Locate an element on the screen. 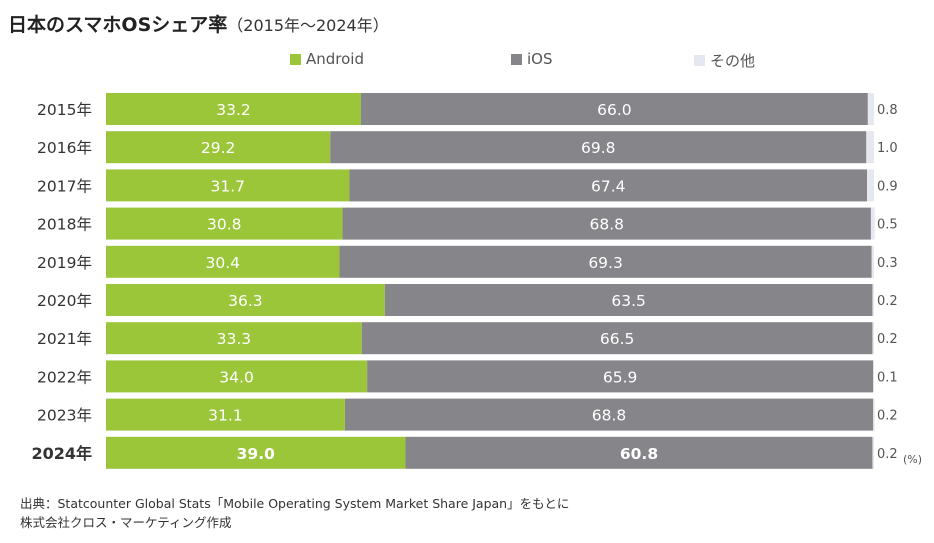  y-tick-label: 2015年 is located at coordinates (64, 110).